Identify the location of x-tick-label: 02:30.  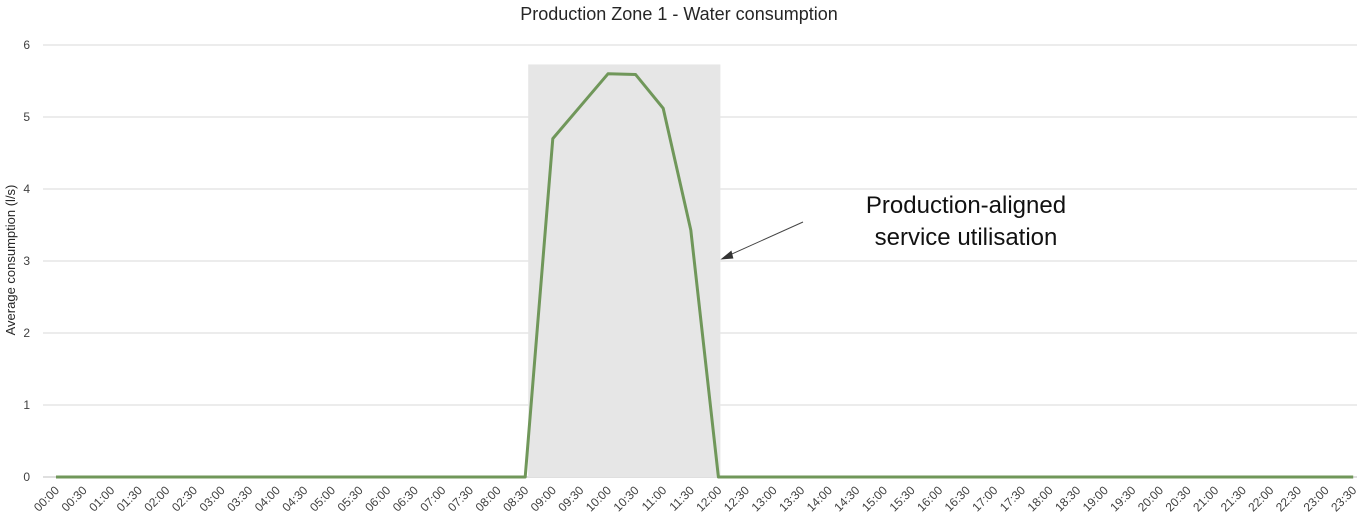
(184, 498).